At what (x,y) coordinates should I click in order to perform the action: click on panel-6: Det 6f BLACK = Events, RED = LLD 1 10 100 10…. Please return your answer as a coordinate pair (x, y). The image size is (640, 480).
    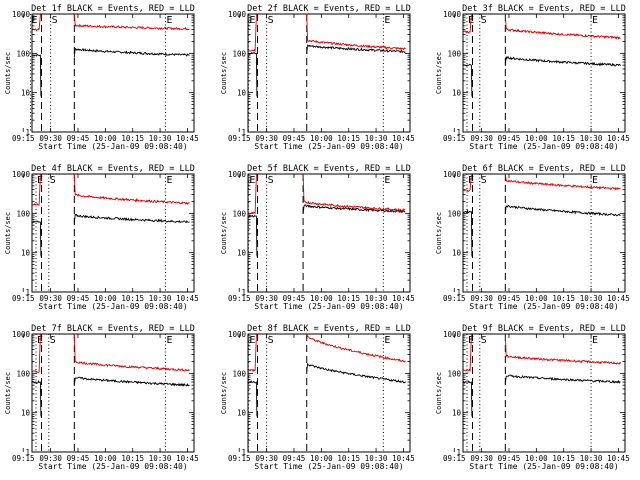
    Looking at the image, I should click on (532, 237).